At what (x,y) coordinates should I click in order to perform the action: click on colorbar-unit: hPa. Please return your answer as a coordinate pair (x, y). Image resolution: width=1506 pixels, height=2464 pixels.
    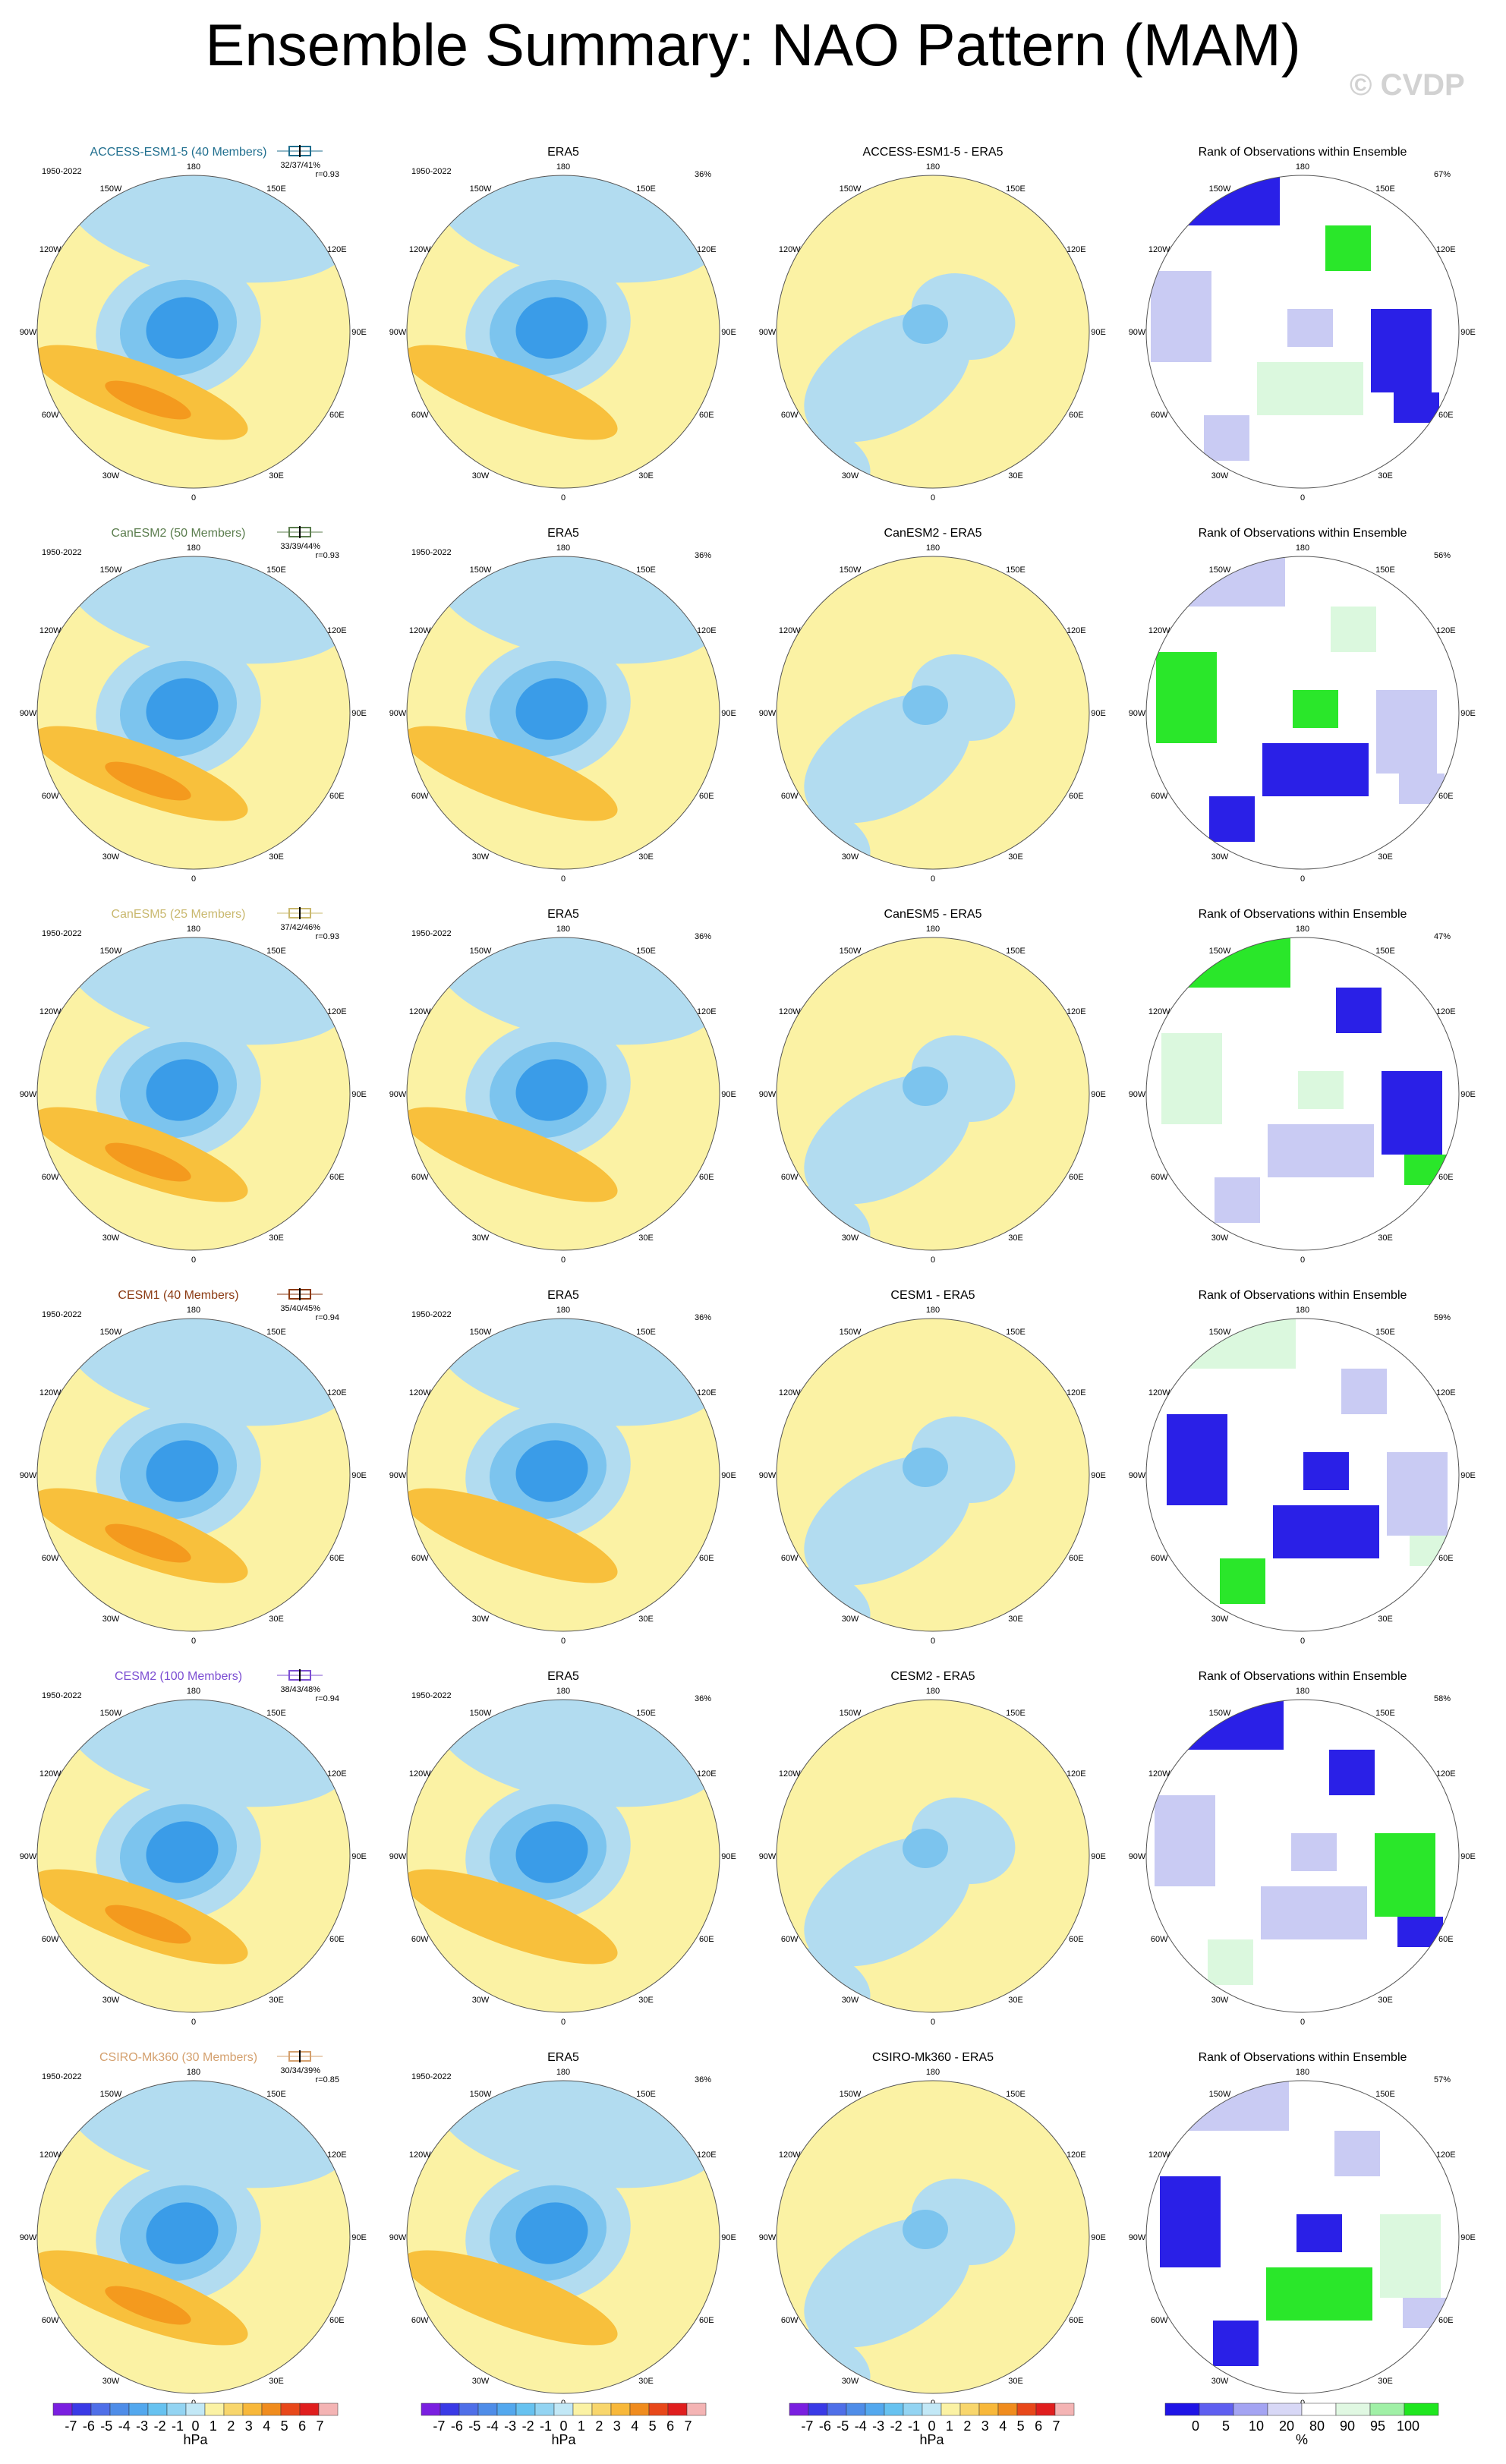
    Looking at the image, I should click on (931, 2439).